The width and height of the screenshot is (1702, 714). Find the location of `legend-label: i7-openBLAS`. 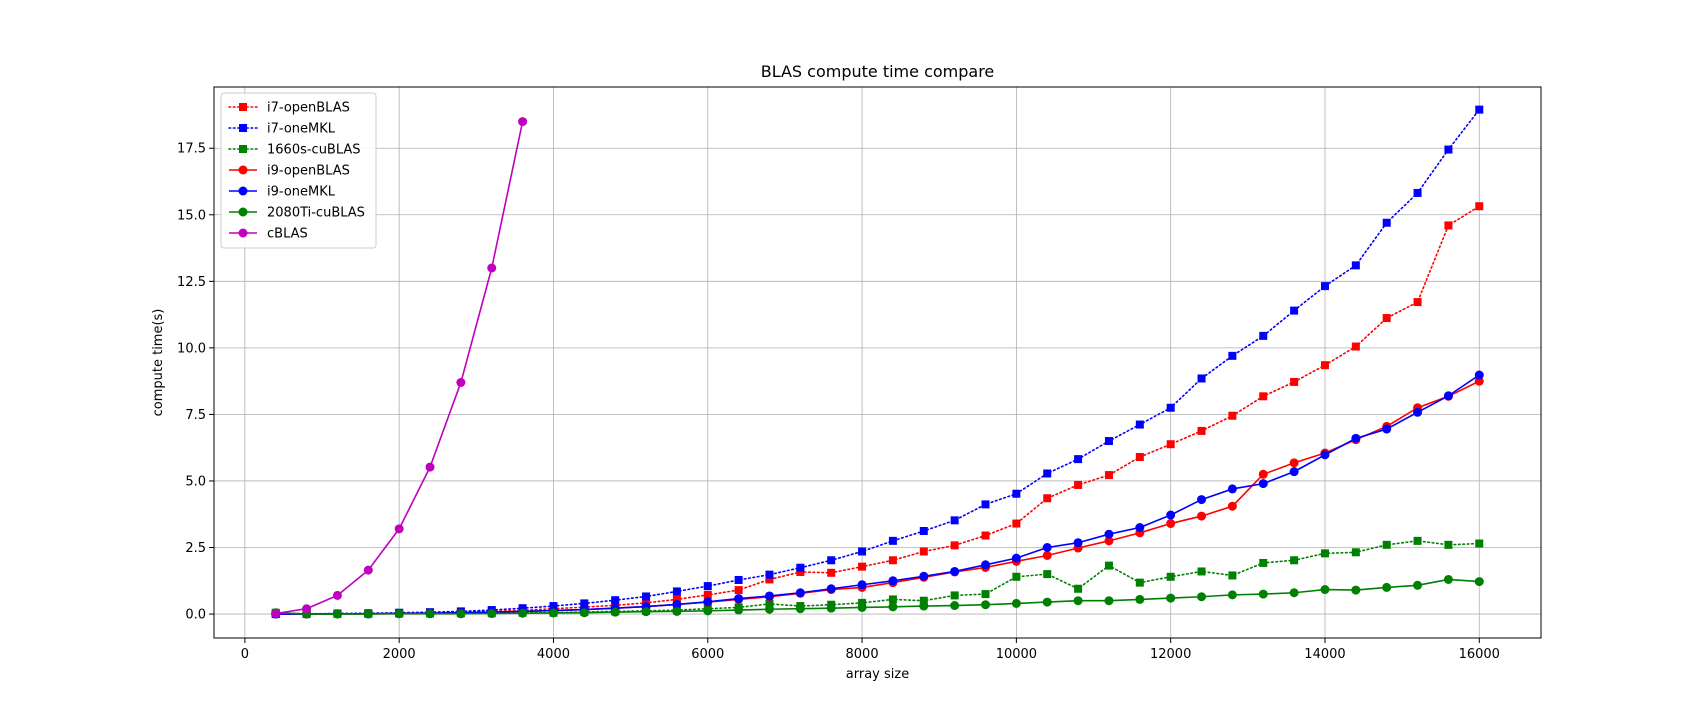

legend-label: i7-openBLAS is located at coordinates (308, 108).